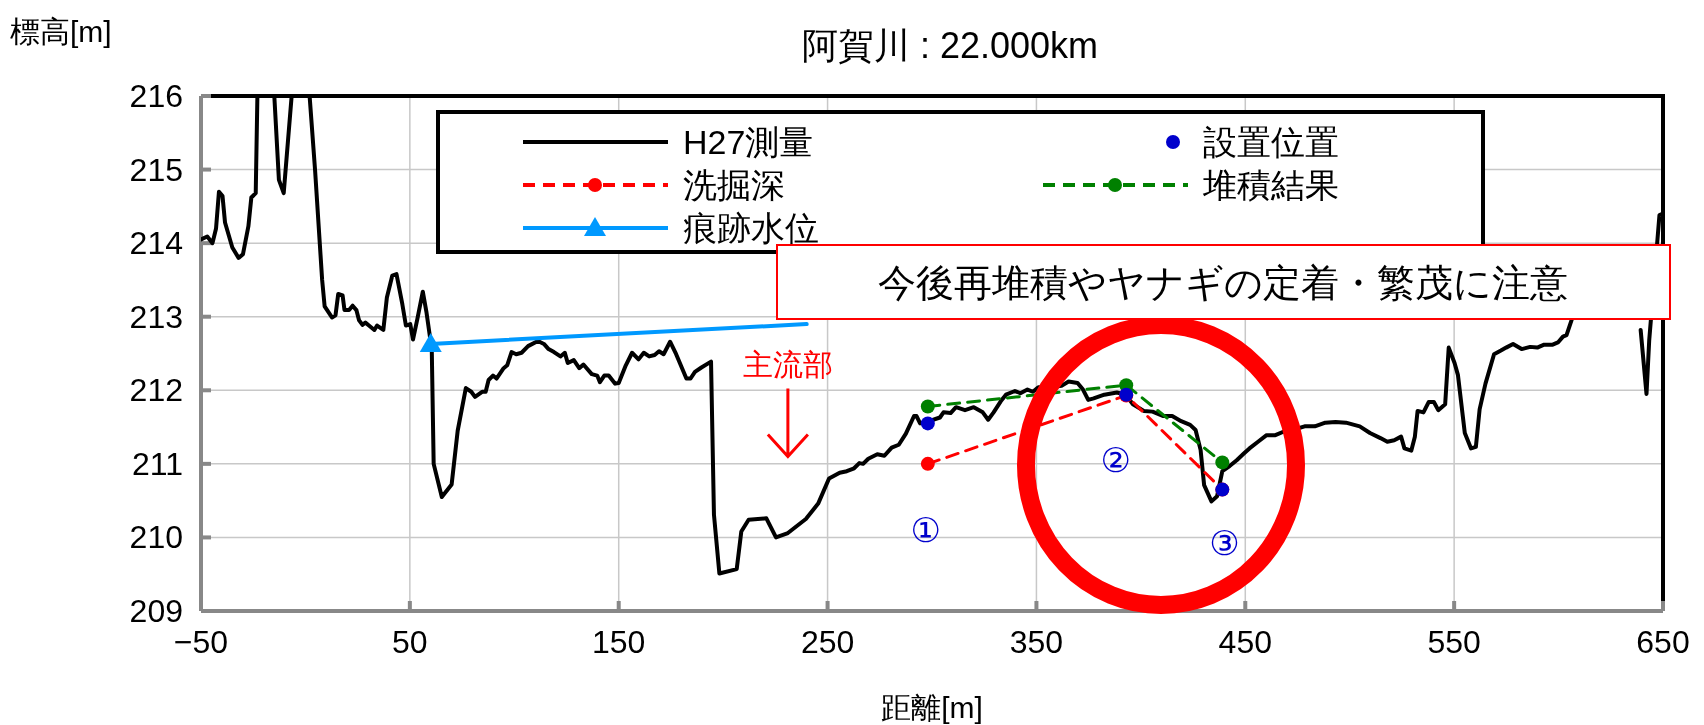 This screenshot has width=1704, height=725. Describe the element at coordinates (1663, 642) in the screenshot. I see `x-tick-label: 650` at that location.